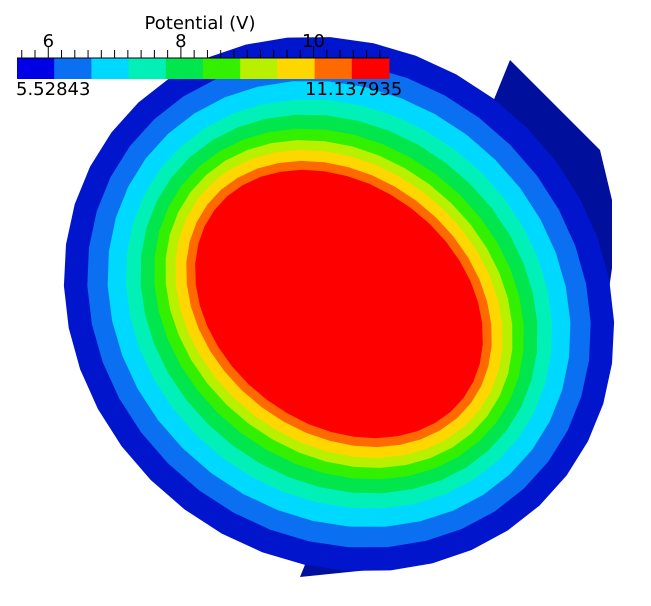  I want to click on colorbar, so click(203, 62).